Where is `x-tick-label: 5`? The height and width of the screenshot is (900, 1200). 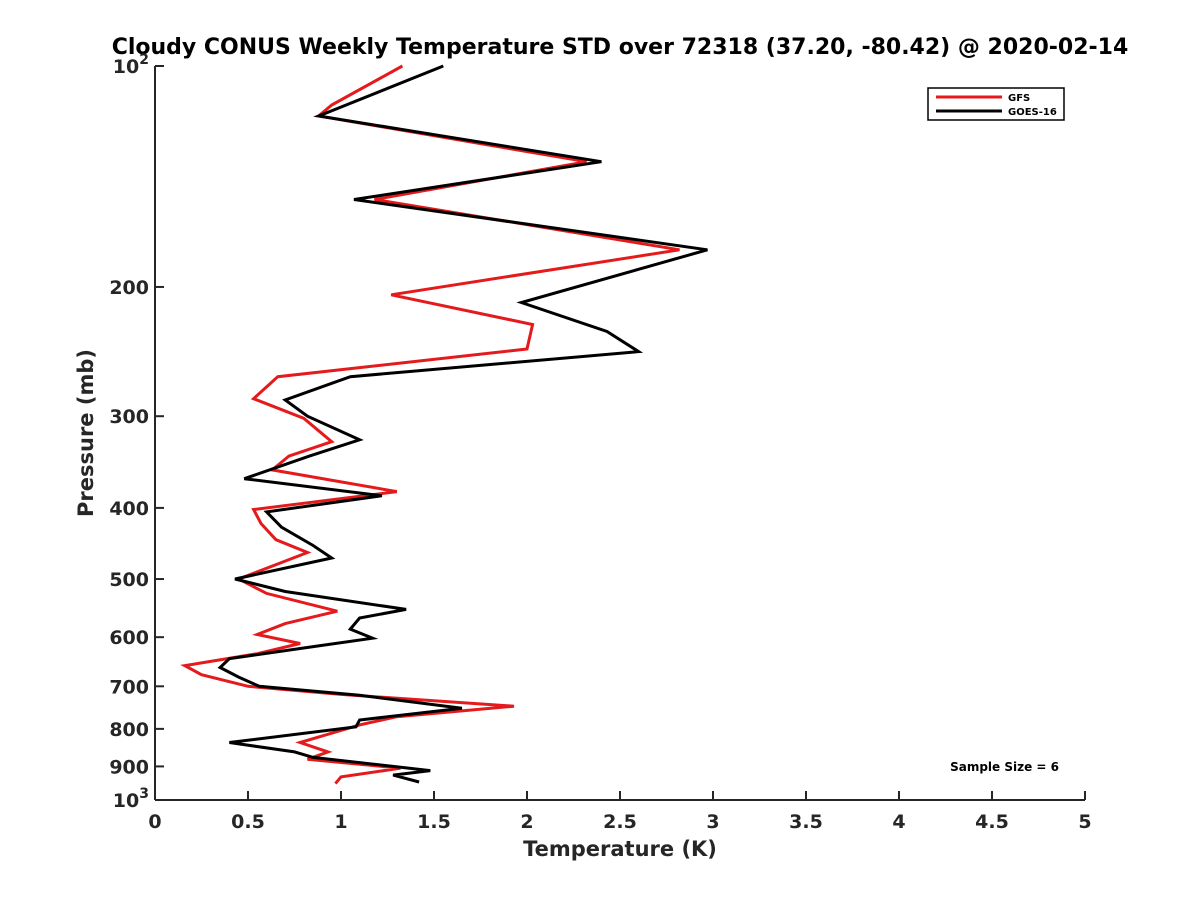
x-tick-label: 5 is located at coordinates (1084, 822).